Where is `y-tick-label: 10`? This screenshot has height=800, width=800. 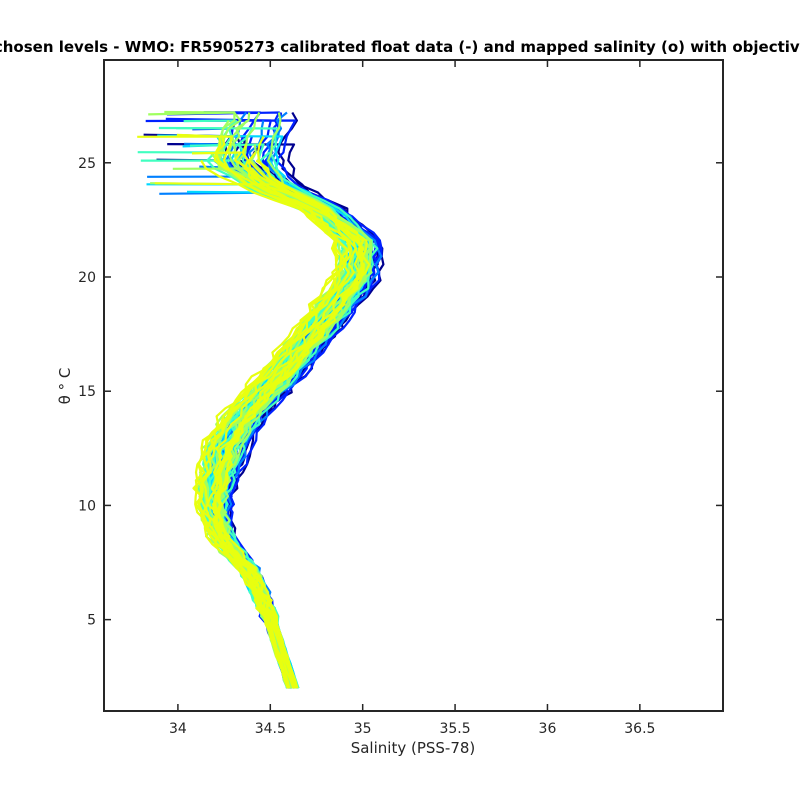 y-tick-label: 10 is located at coordinates (87, 506).